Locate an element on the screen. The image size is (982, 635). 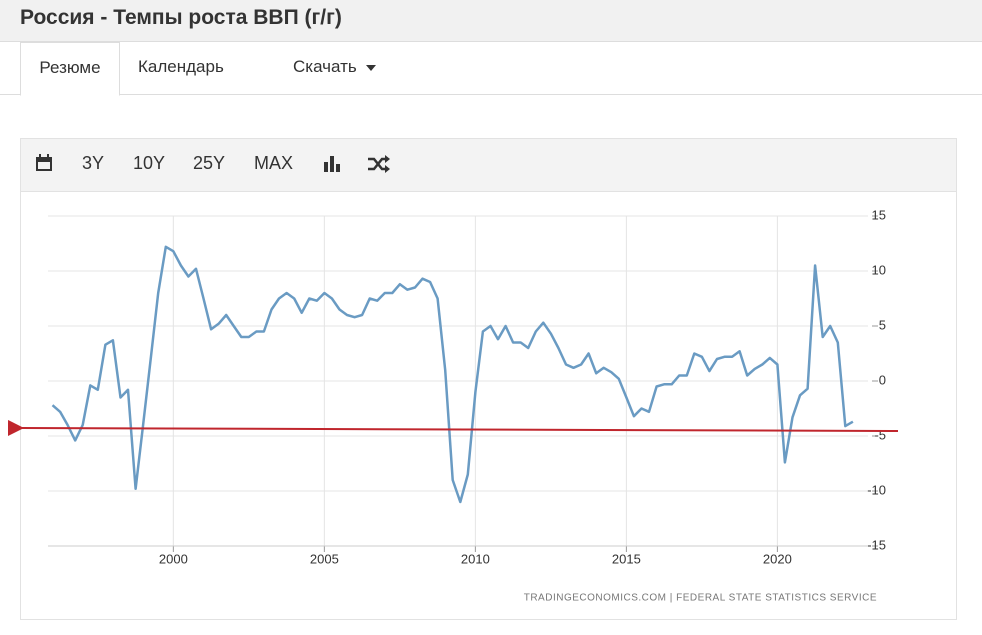
range-button: 3Y is located at coordinates (93, 163).